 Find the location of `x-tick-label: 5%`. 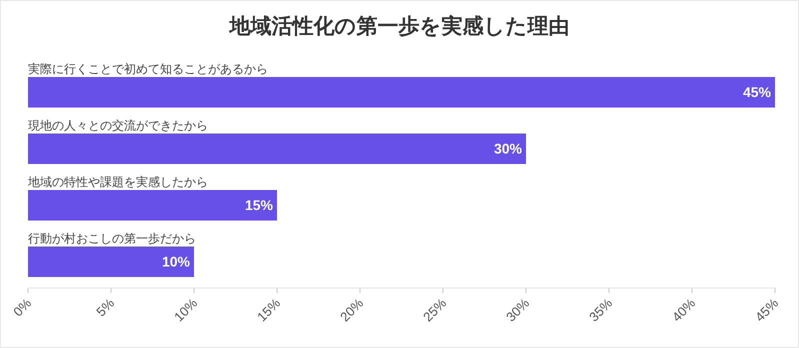

x-tick-label: 5% is located at coordinates (105, 307).